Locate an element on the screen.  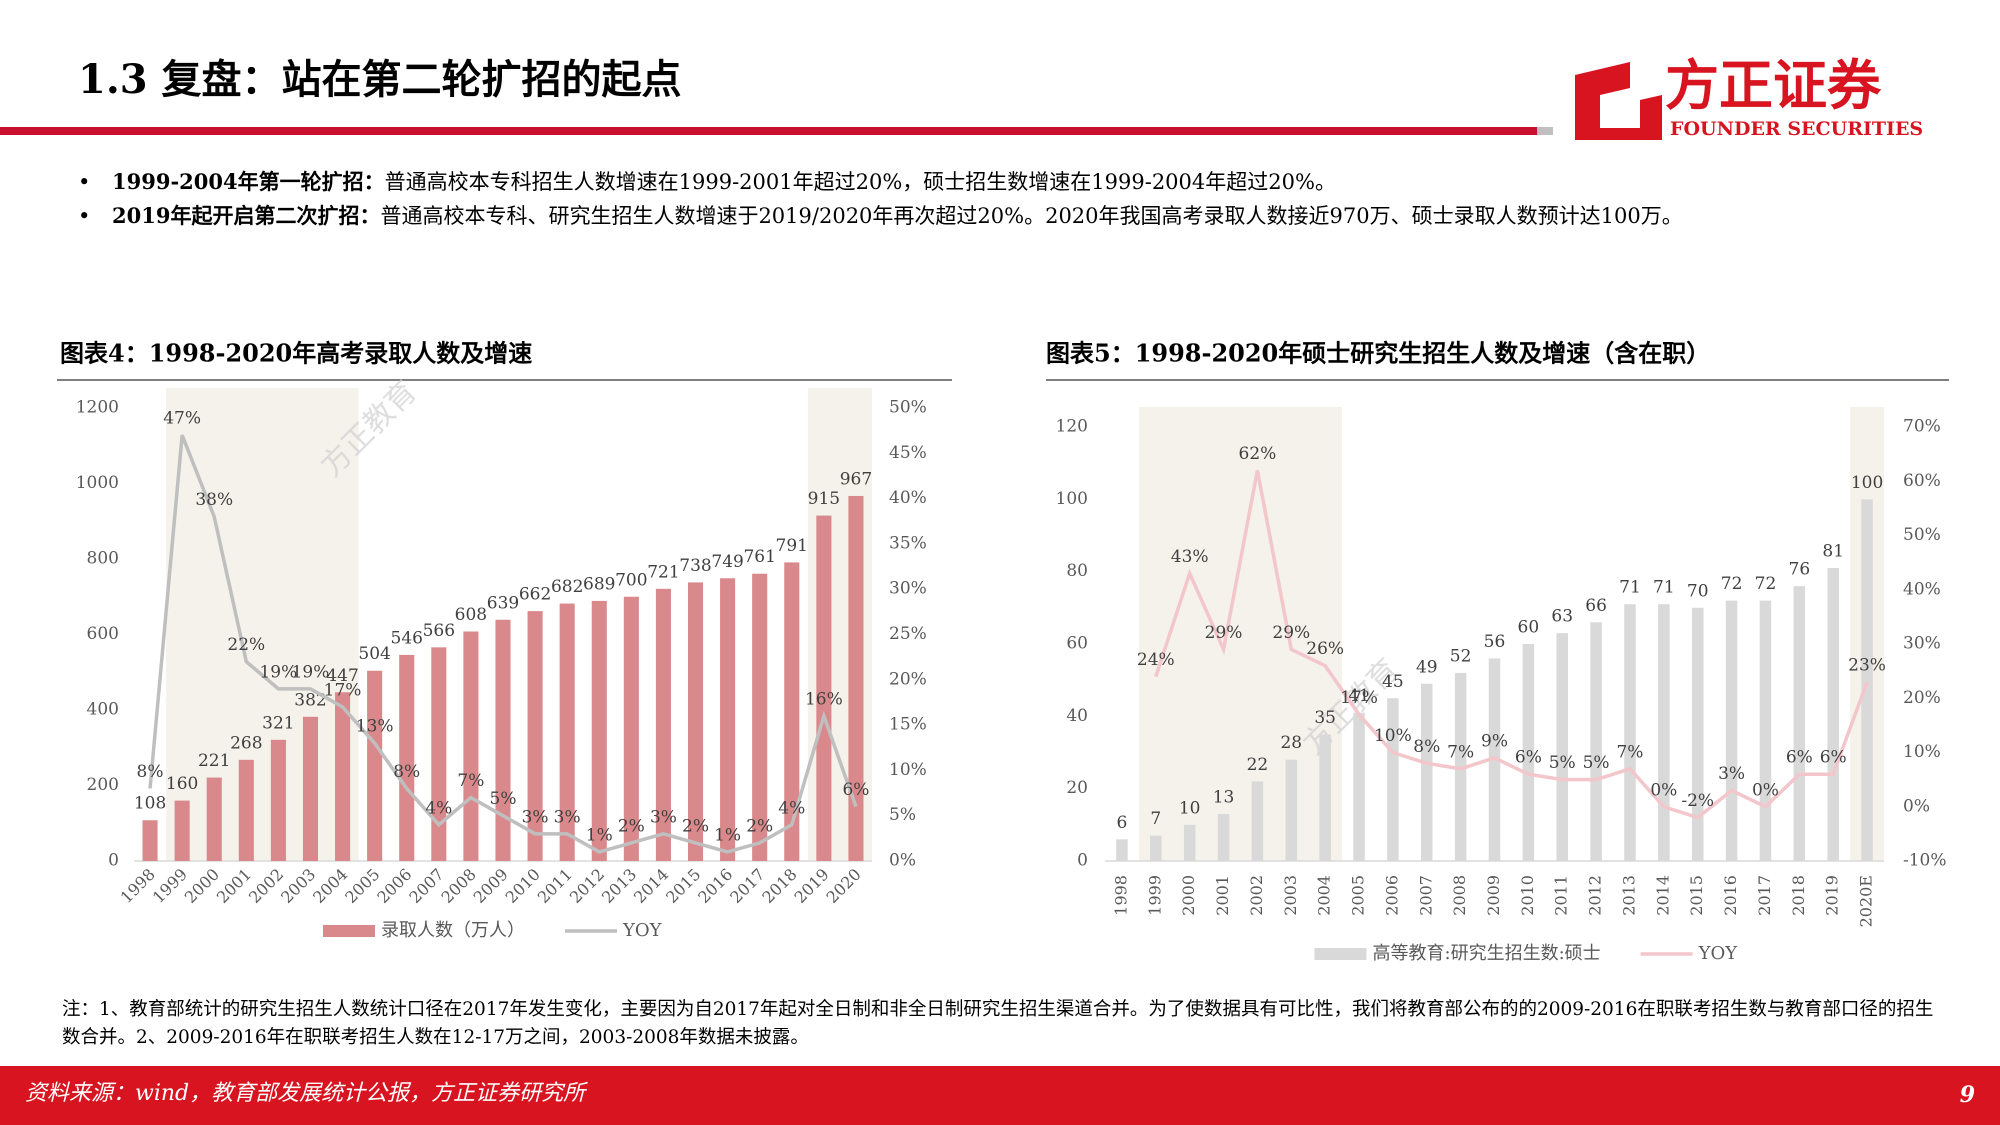
x-tick-label: 2020 is located at coordinates (844, 886).